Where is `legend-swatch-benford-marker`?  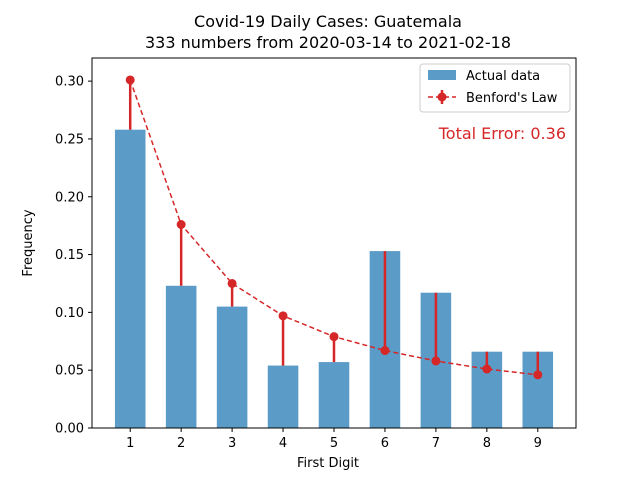
legend-swatch-benford-marker is located at coordinates (442, 97).